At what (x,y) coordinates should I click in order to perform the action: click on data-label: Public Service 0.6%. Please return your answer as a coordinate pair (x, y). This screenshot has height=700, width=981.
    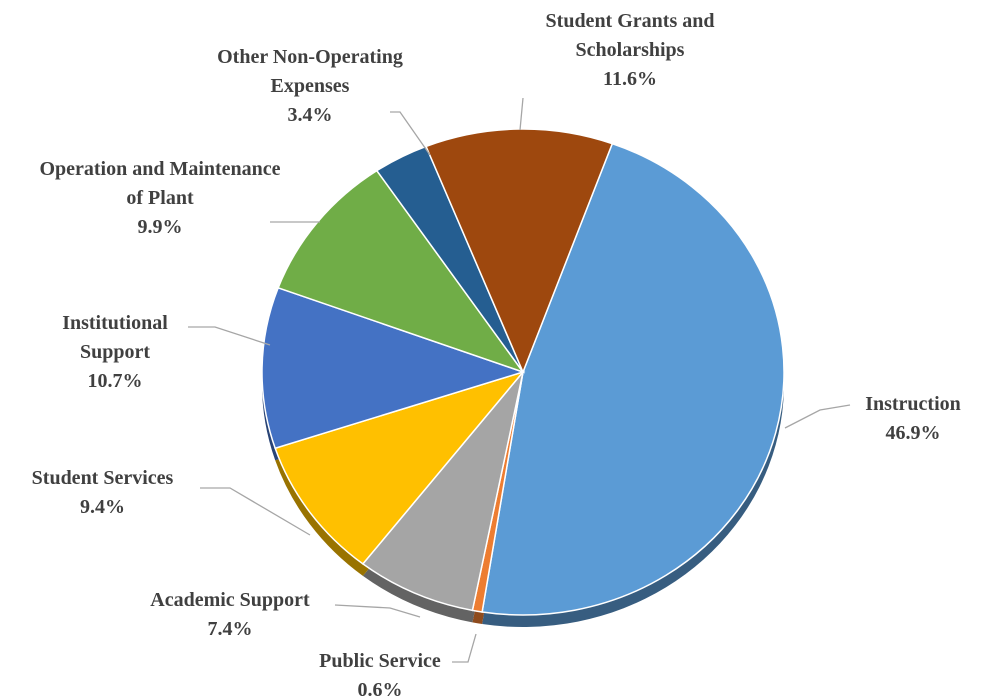
    Looking at the image, I should click on (380, 673).